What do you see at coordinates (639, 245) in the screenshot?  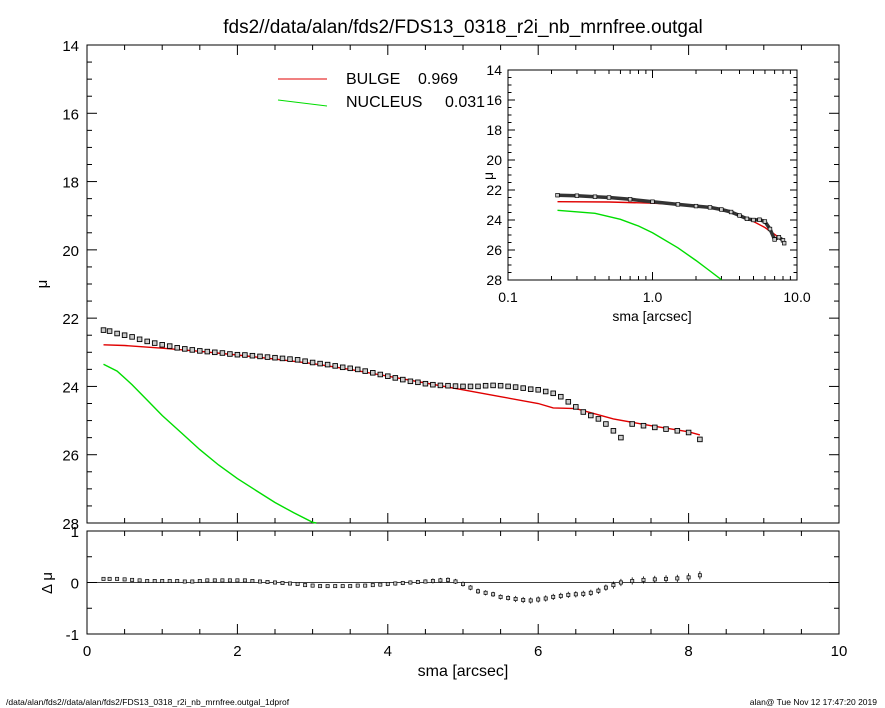 I see `inset-nucleus-curve` at bounding box center [639, 245].